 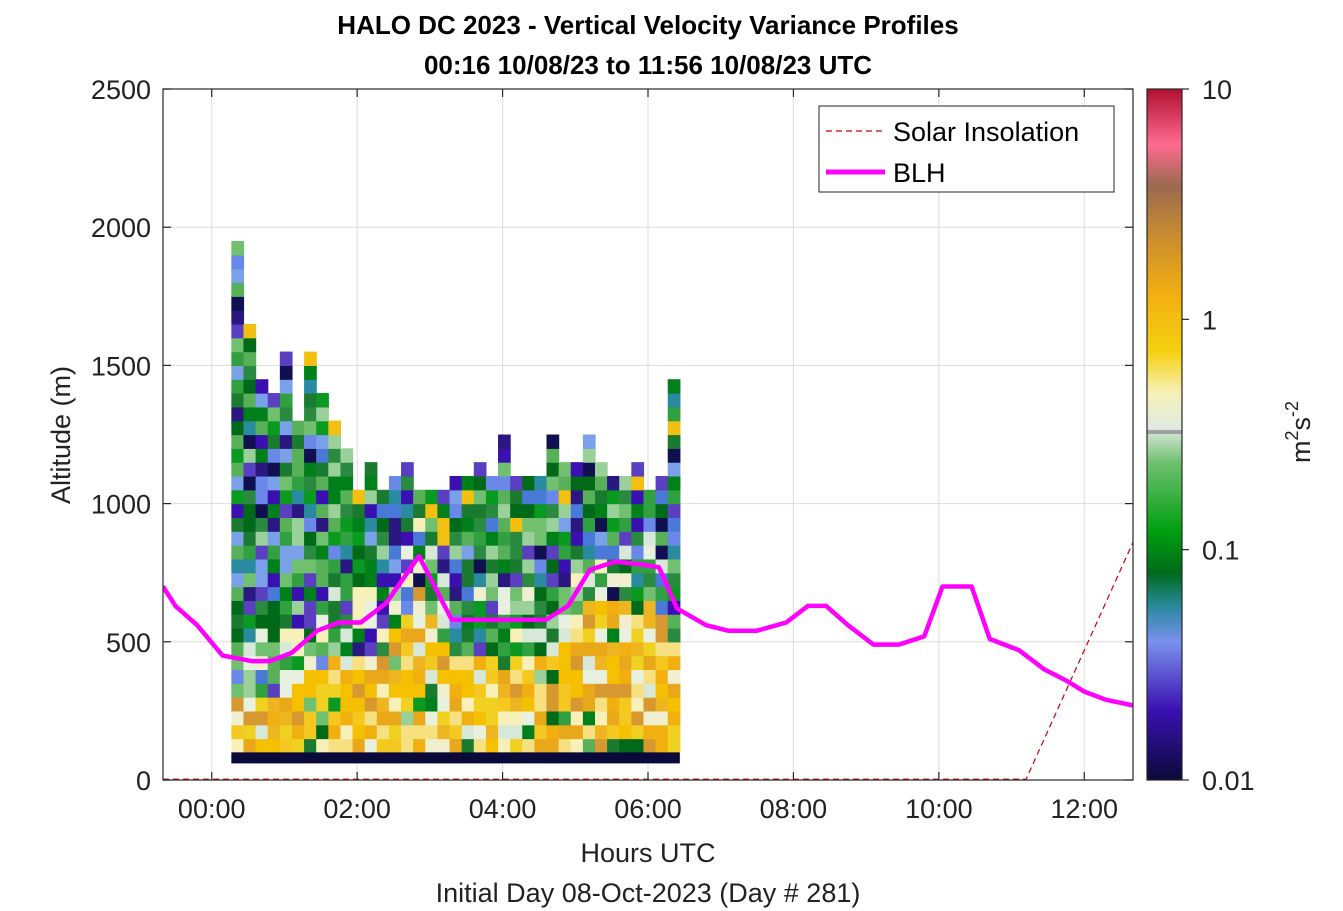 What do you see at coordinates (986, 132) in the screenshot?
I see `legend-solar-label: Solar Insolation` at bounding box center [986, 132].